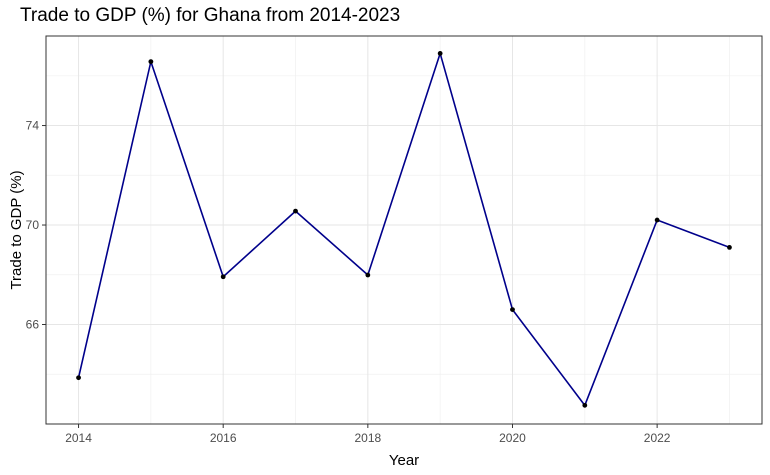 The image size is (770, 475). What do you see at coordinates (78, 438) in the screenshot?
I see `x-tick-label: 2014` at bounding box center [78, 438].